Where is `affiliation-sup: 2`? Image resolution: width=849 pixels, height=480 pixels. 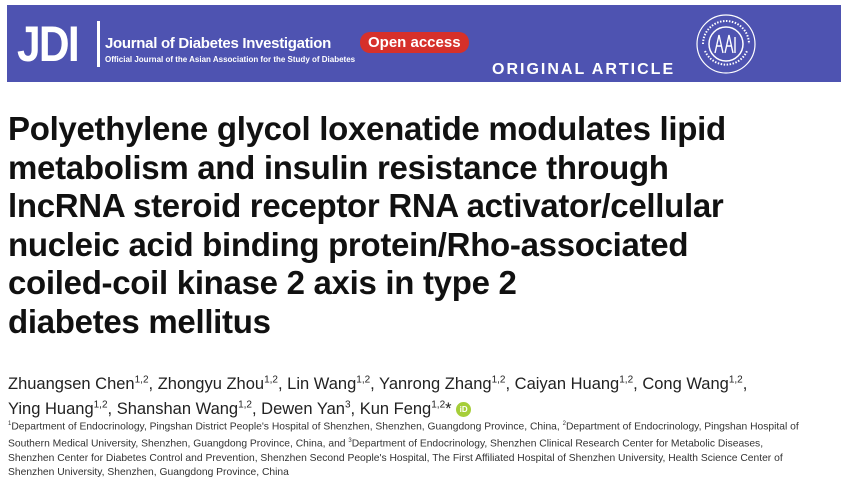 affiliation-sup: 2 is located at coordinates (564, 424).